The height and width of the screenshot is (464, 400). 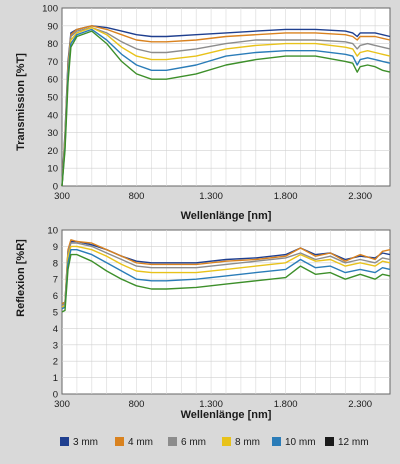 I want to click on legend-label: 6 mm, so click(x=193, y=442).